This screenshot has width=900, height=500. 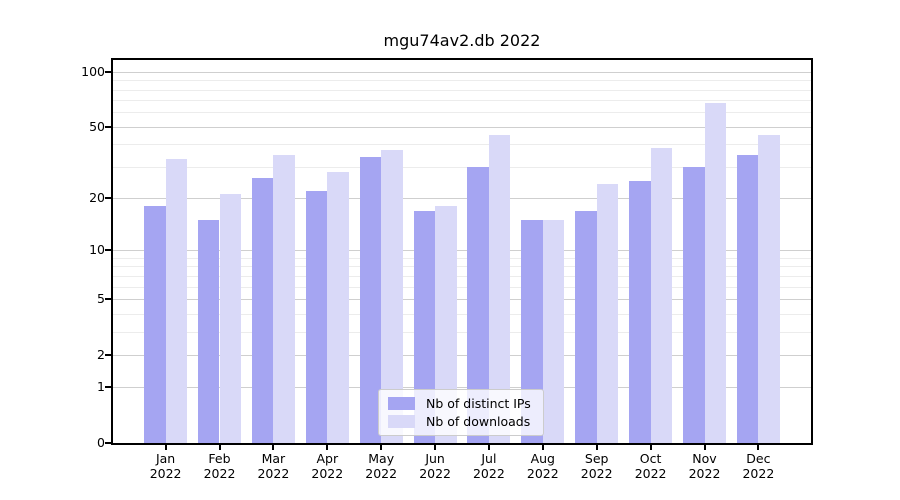 What do you see at coordinates (758, 458) in the screenshot?
I see `x-tick-month: Dec` at bounding box center [758, 458].